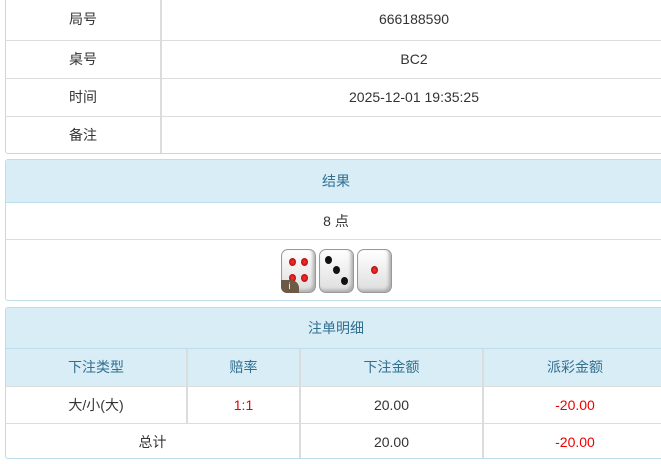  What do you see at coordinates (289, 286) in the screenshot?
I see `info-badge-icon: i` at bounding box center [289, 286].